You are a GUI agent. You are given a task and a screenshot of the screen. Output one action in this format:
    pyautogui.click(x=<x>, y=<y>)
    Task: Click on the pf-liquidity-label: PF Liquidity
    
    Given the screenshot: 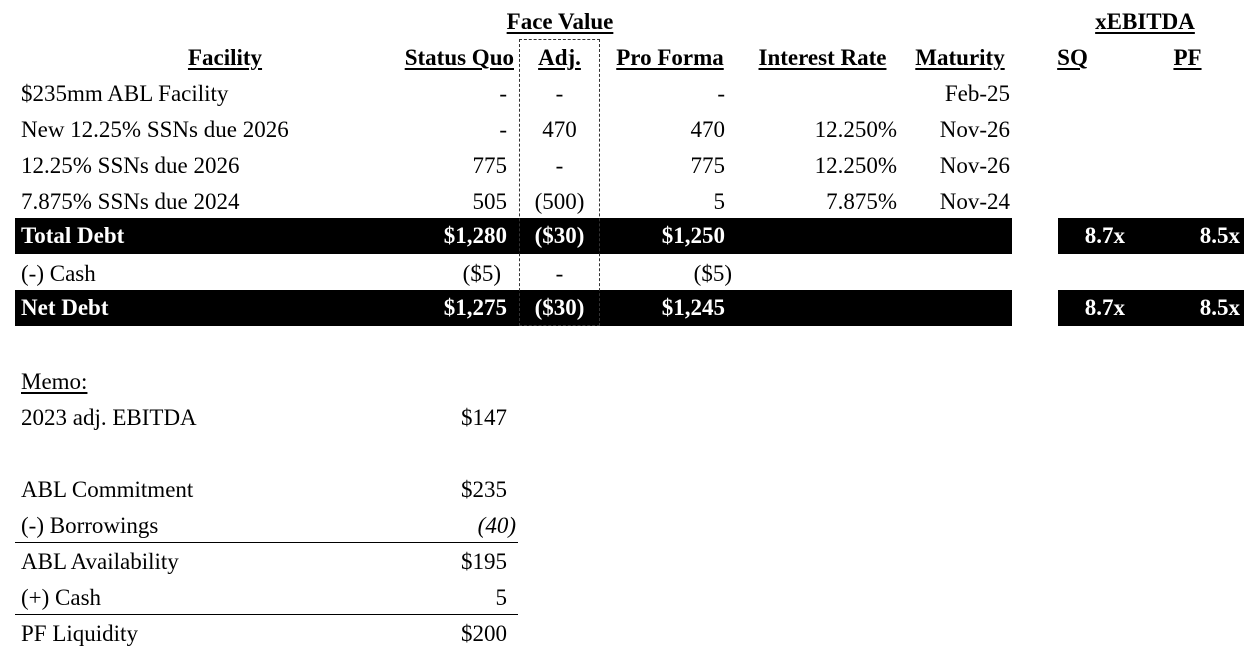 What is the action you would take?
    pyautogui.click(x=79, y=633)
    